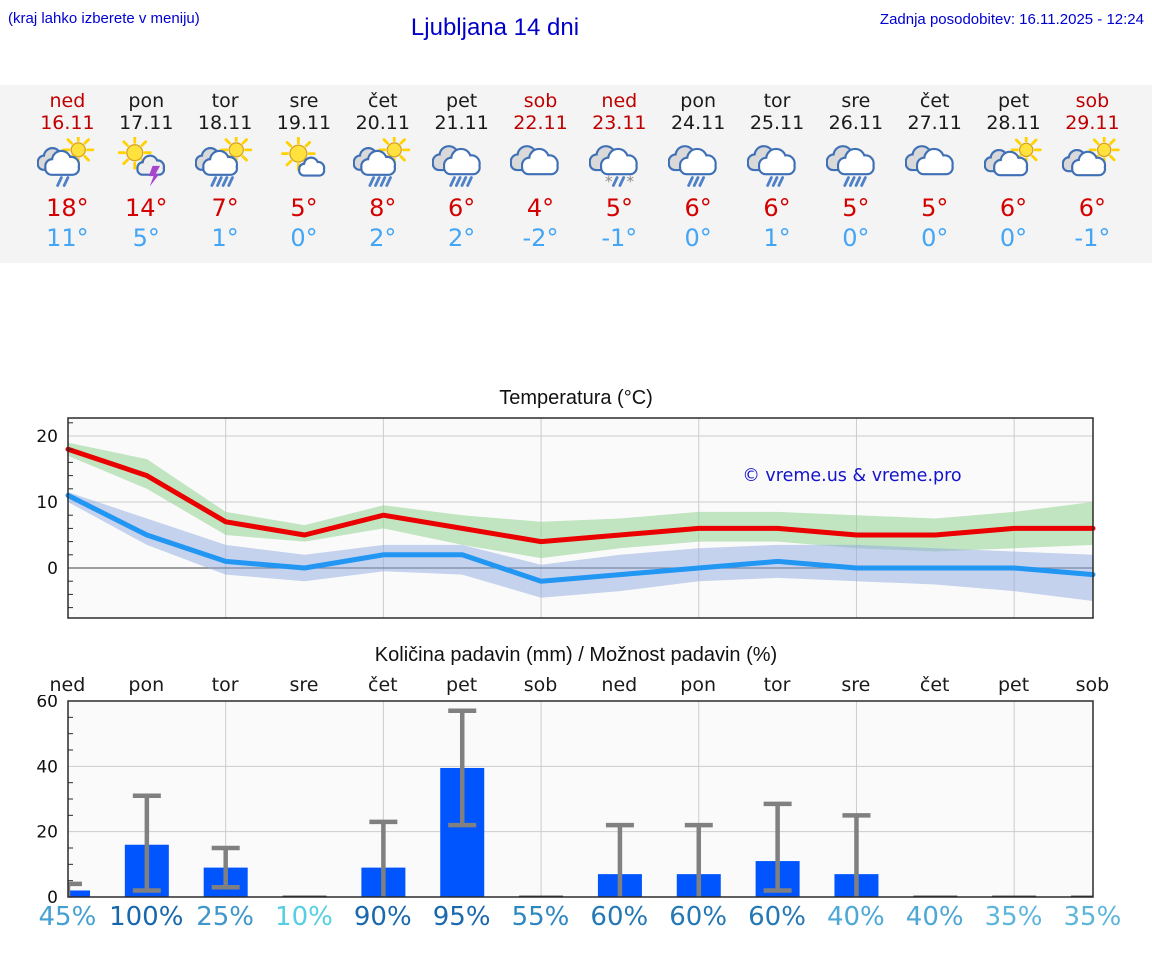  Describe the element at coordinates (225, 917) in the screenshot. I see `precip-probability: 25%` at that location.